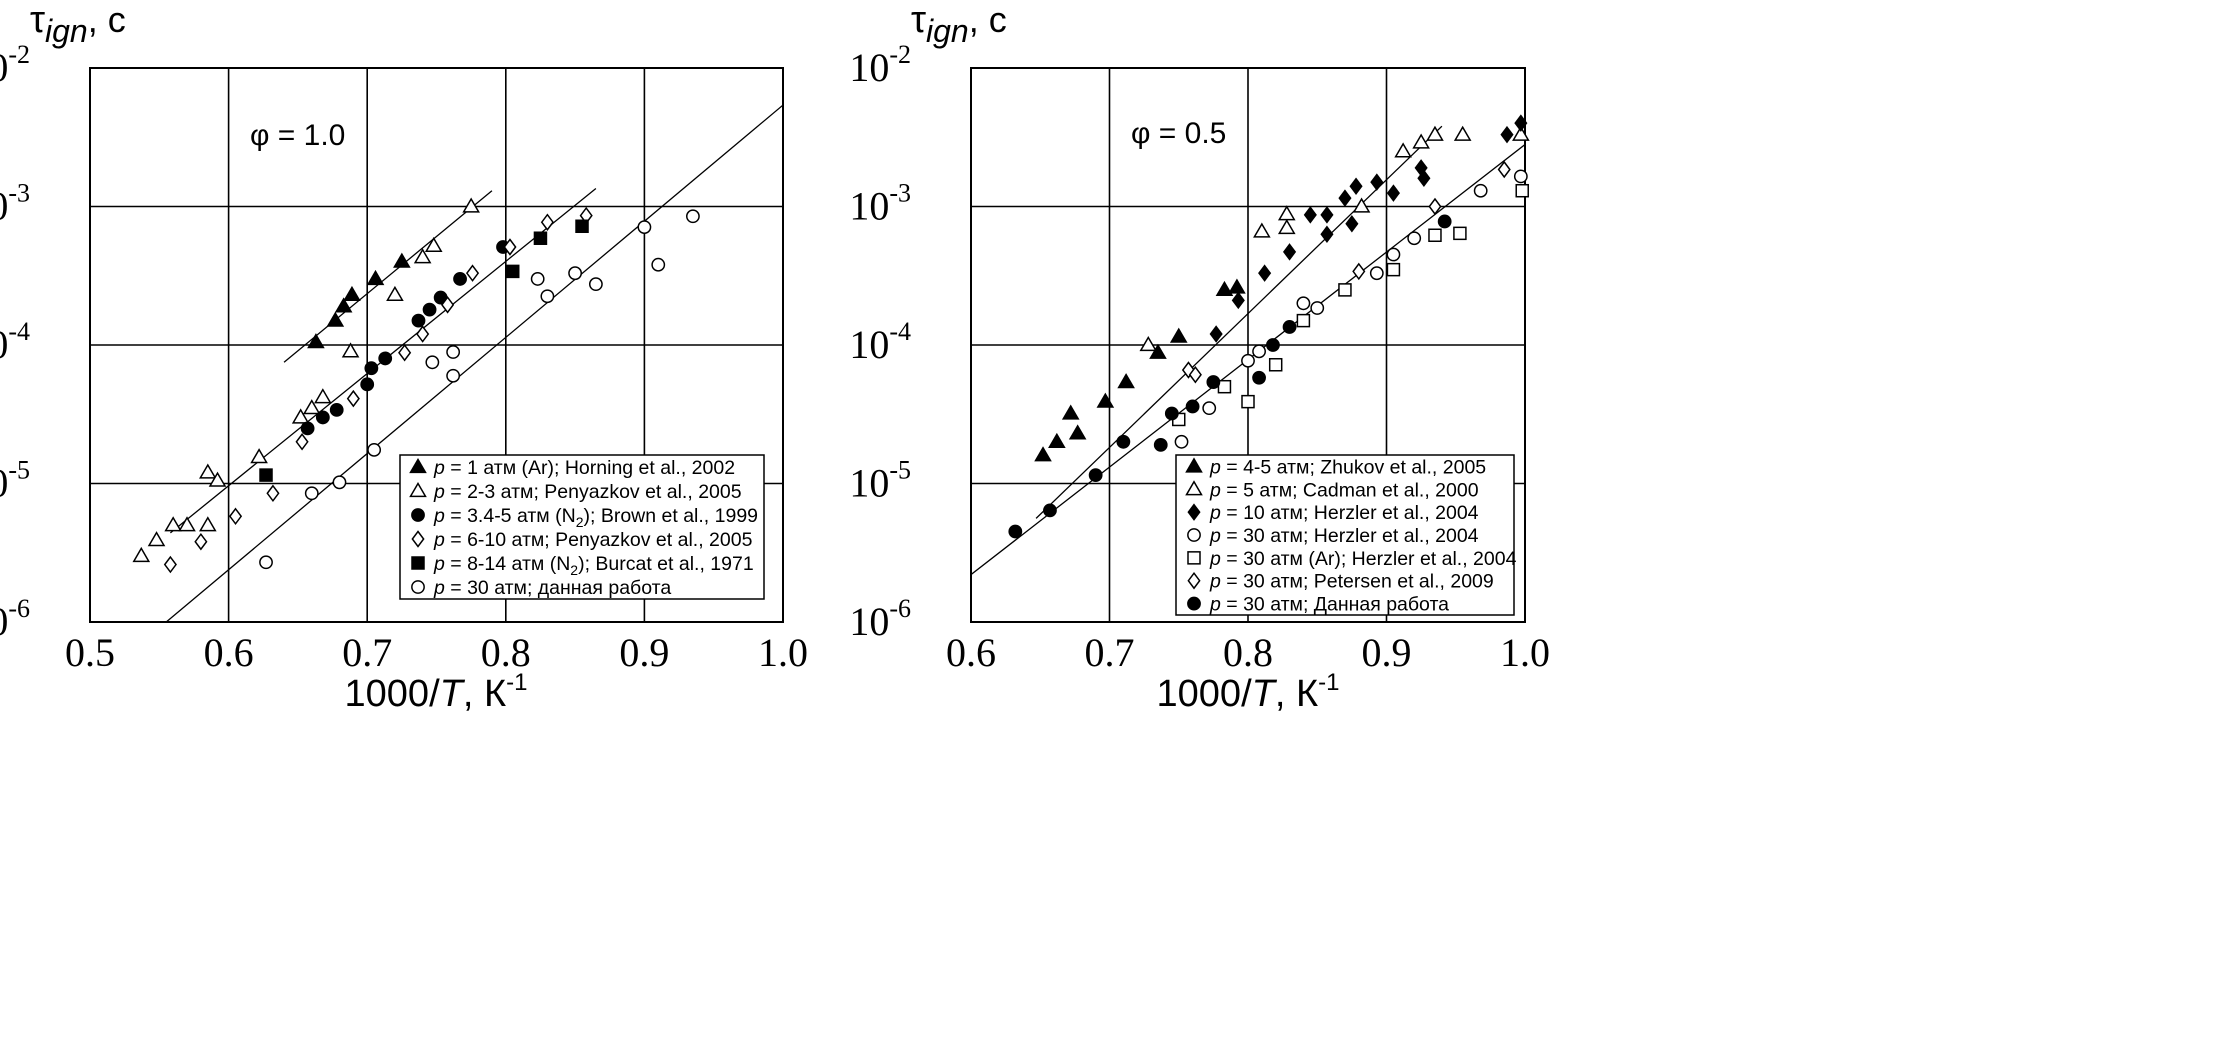  What do you see at coordinates (1363, 559) in the screenshot?
I see `legend-entry: p = 30 атм (Ar); Herzler et al., 2004` at bounding box center [1363, 559].